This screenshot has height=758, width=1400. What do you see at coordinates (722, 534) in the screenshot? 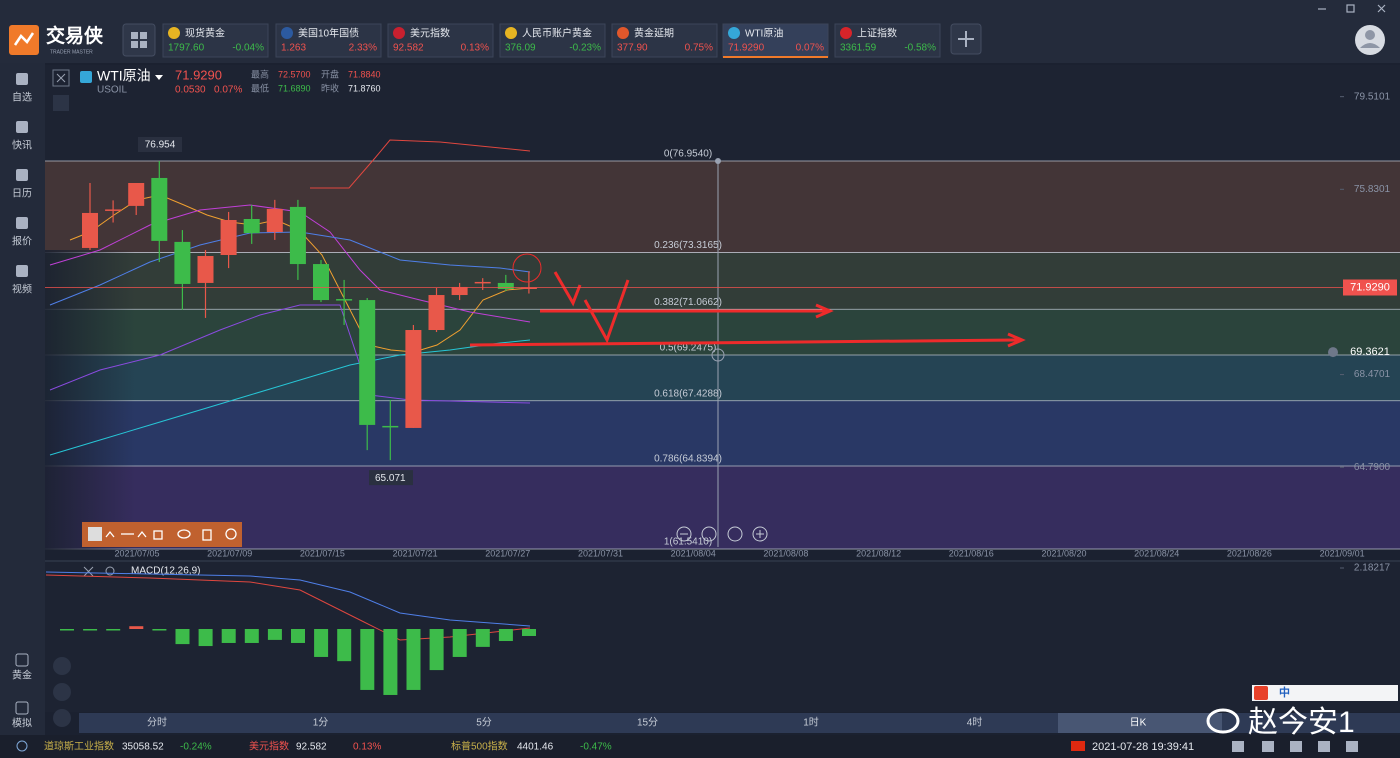
I see `nav-buttons` at bounding box center [722, 534].